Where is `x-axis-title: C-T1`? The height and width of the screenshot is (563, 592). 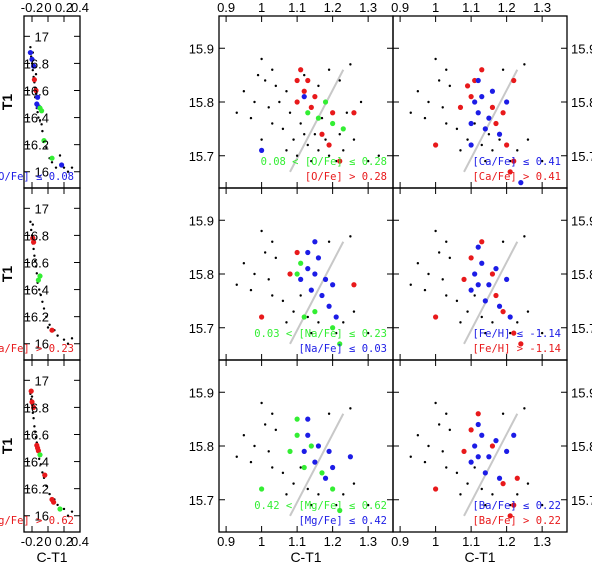 x-axis-title: C-T1 is located at coordinates (479, 556).